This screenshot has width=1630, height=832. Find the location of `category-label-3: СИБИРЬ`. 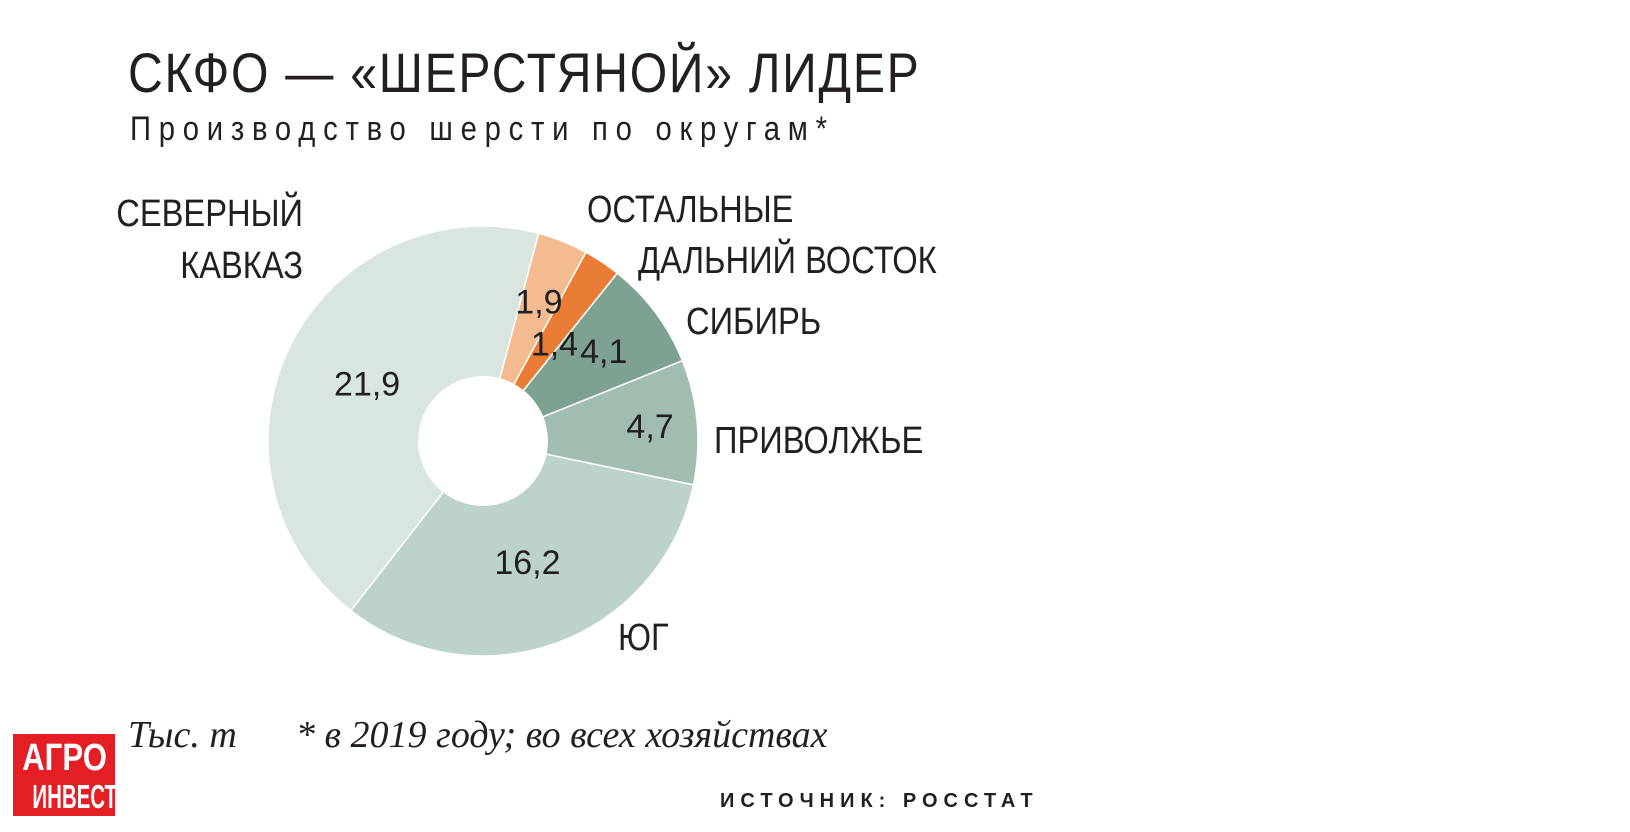

category-label-3: СИБИРЬ is located at coordinates (753, 321).